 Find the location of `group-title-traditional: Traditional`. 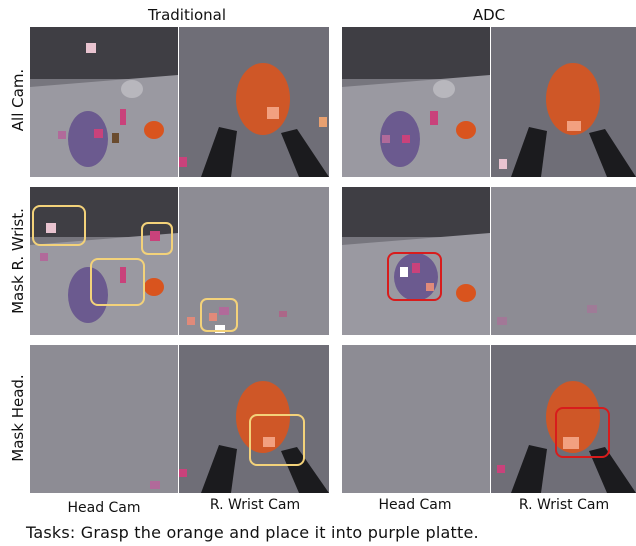

group-title-traditional: Traditional is located at coordinates (187, 15).